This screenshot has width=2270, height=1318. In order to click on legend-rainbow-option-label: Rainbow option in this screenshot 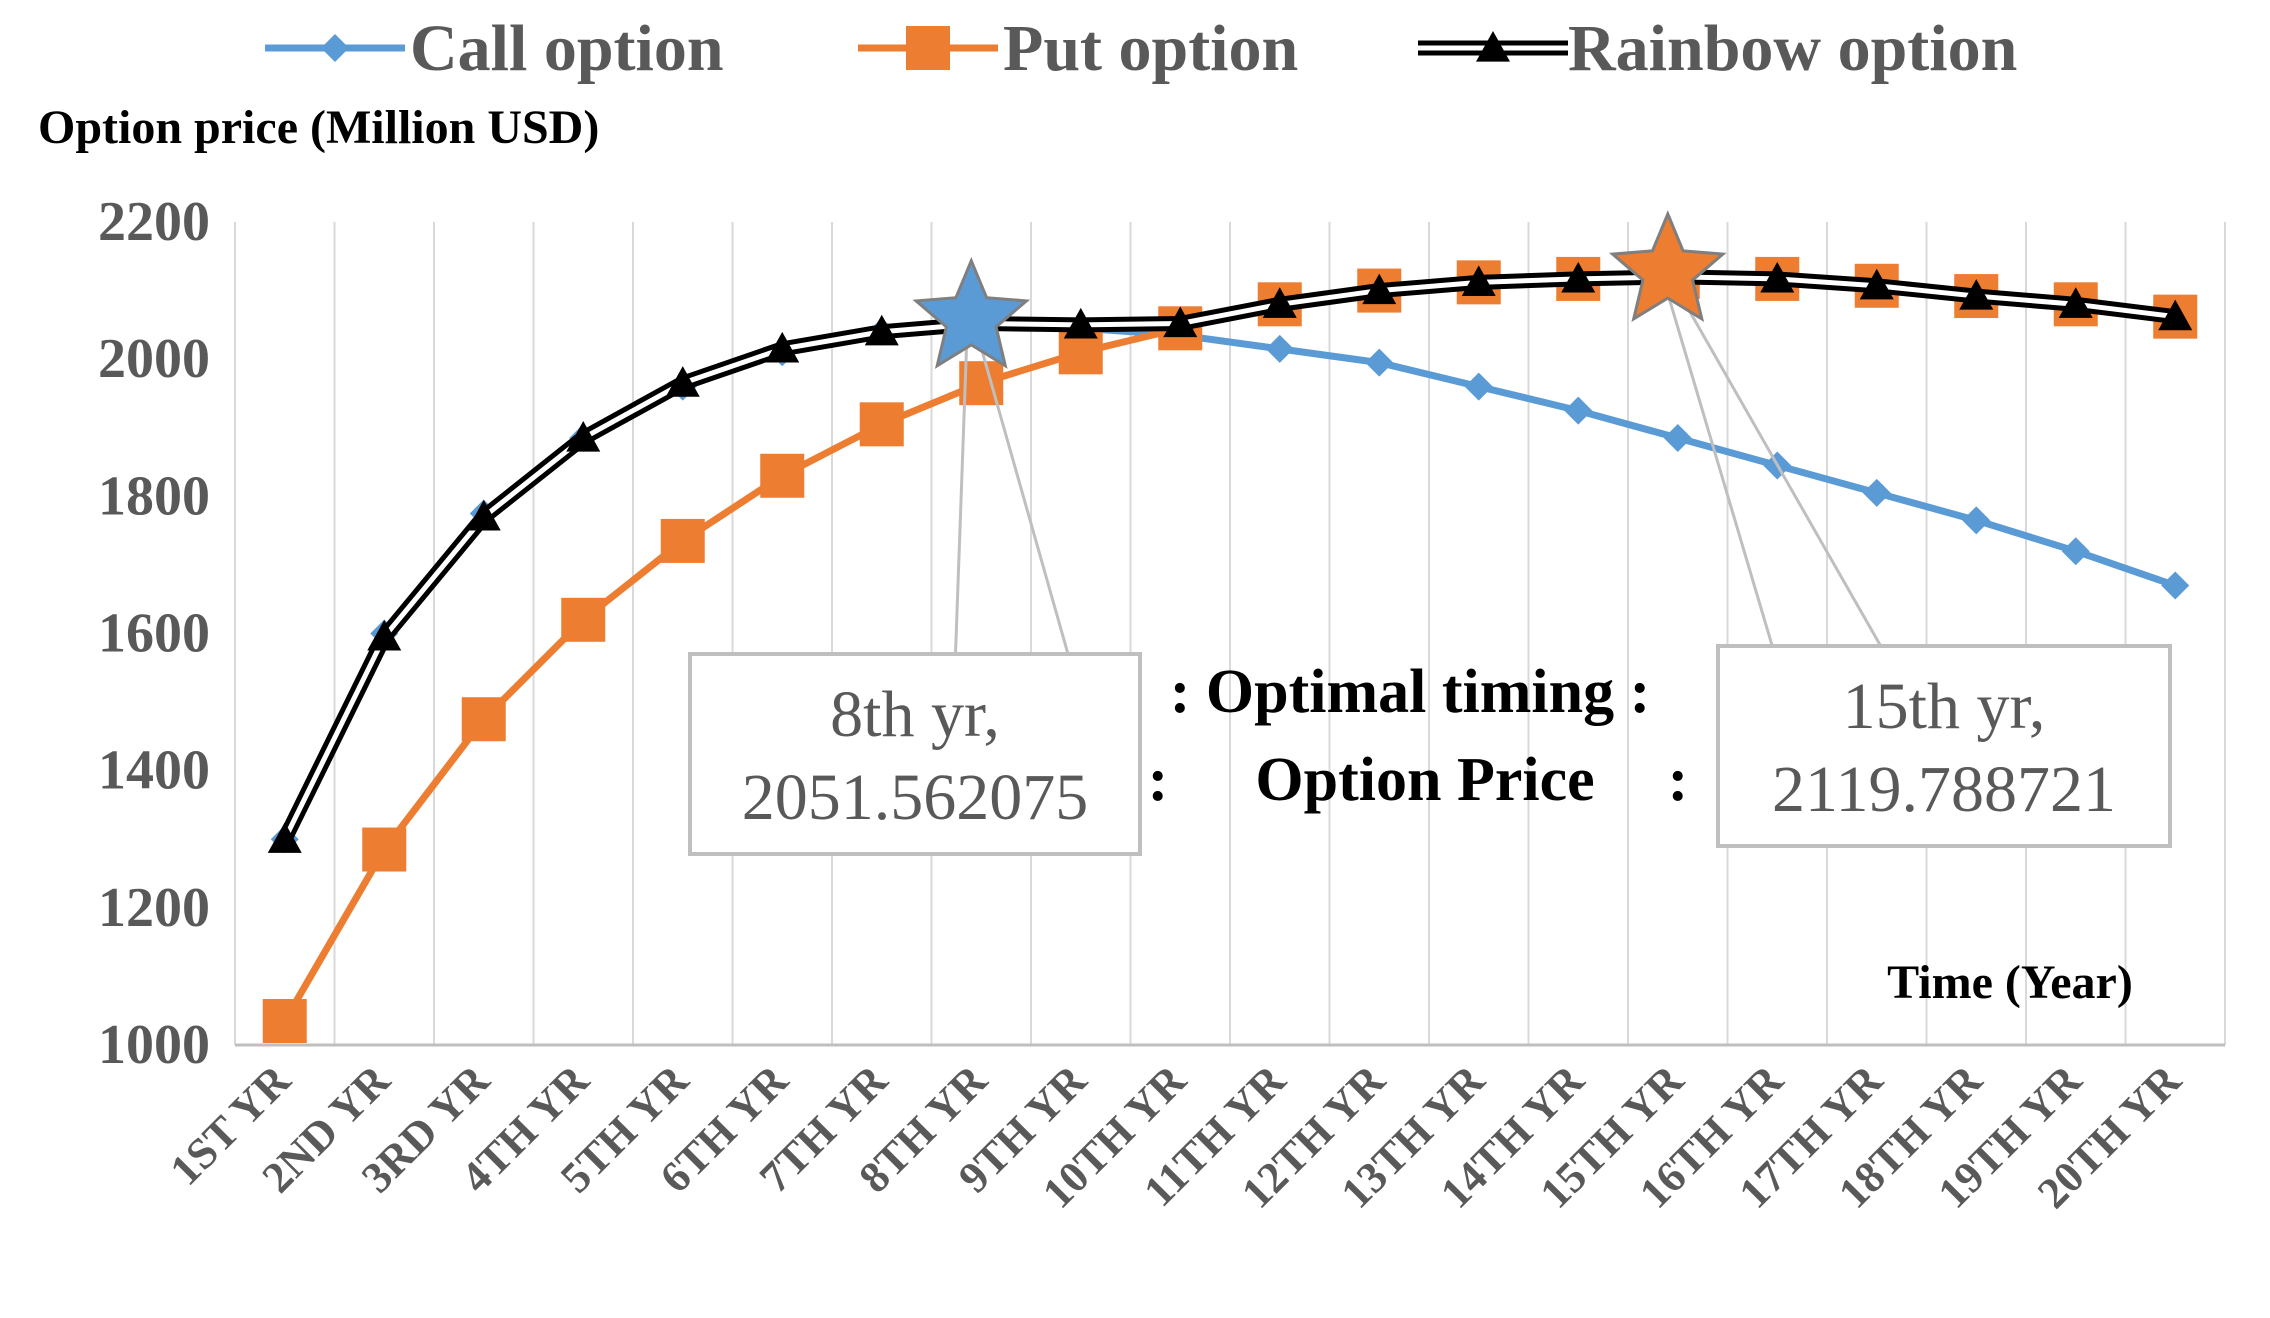, I will do `click(1792, 48)`.